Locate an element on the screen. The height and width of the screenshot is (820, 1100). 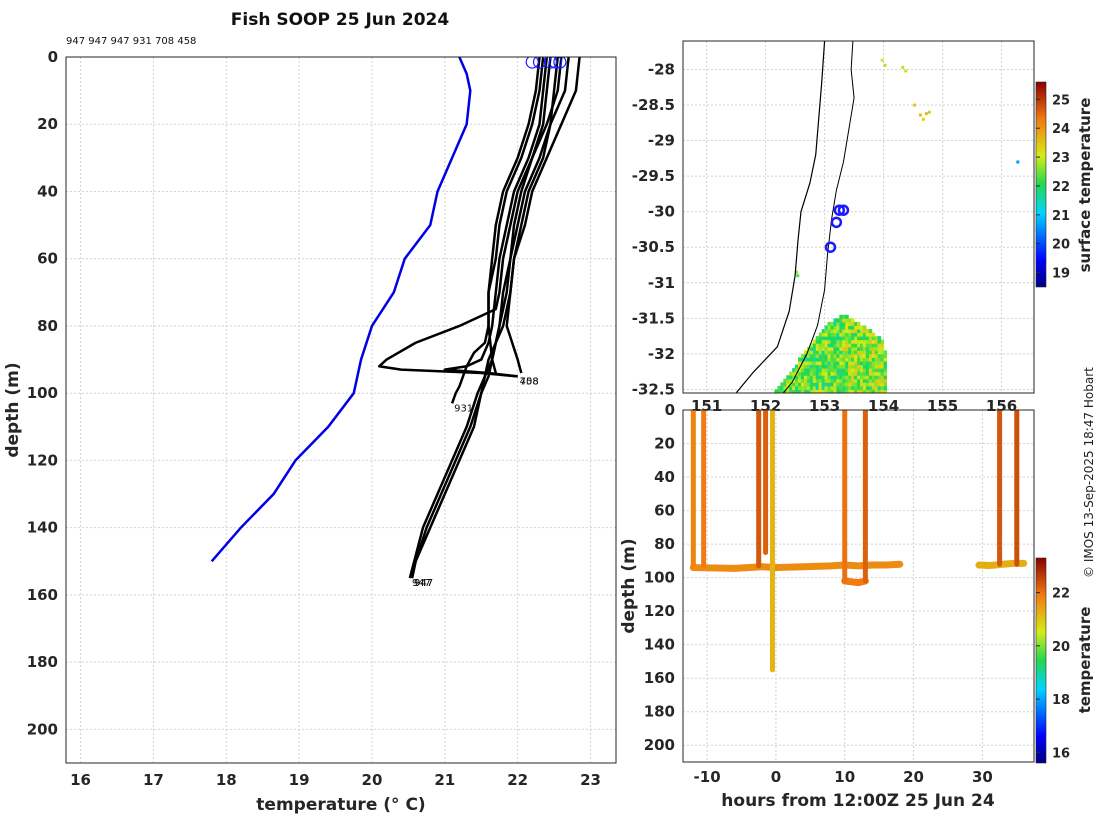
section-ytick: 60 is located at coordinates (664, 511).